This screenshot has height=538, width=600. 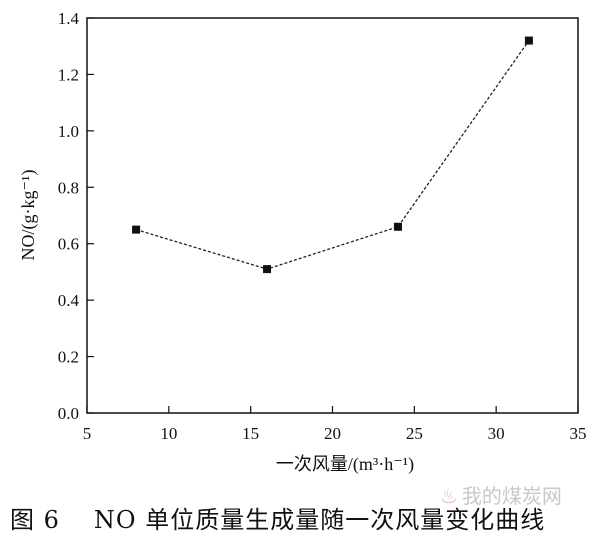 I want to click on y-tick-label: 0.4, so click(x=69, y=300).